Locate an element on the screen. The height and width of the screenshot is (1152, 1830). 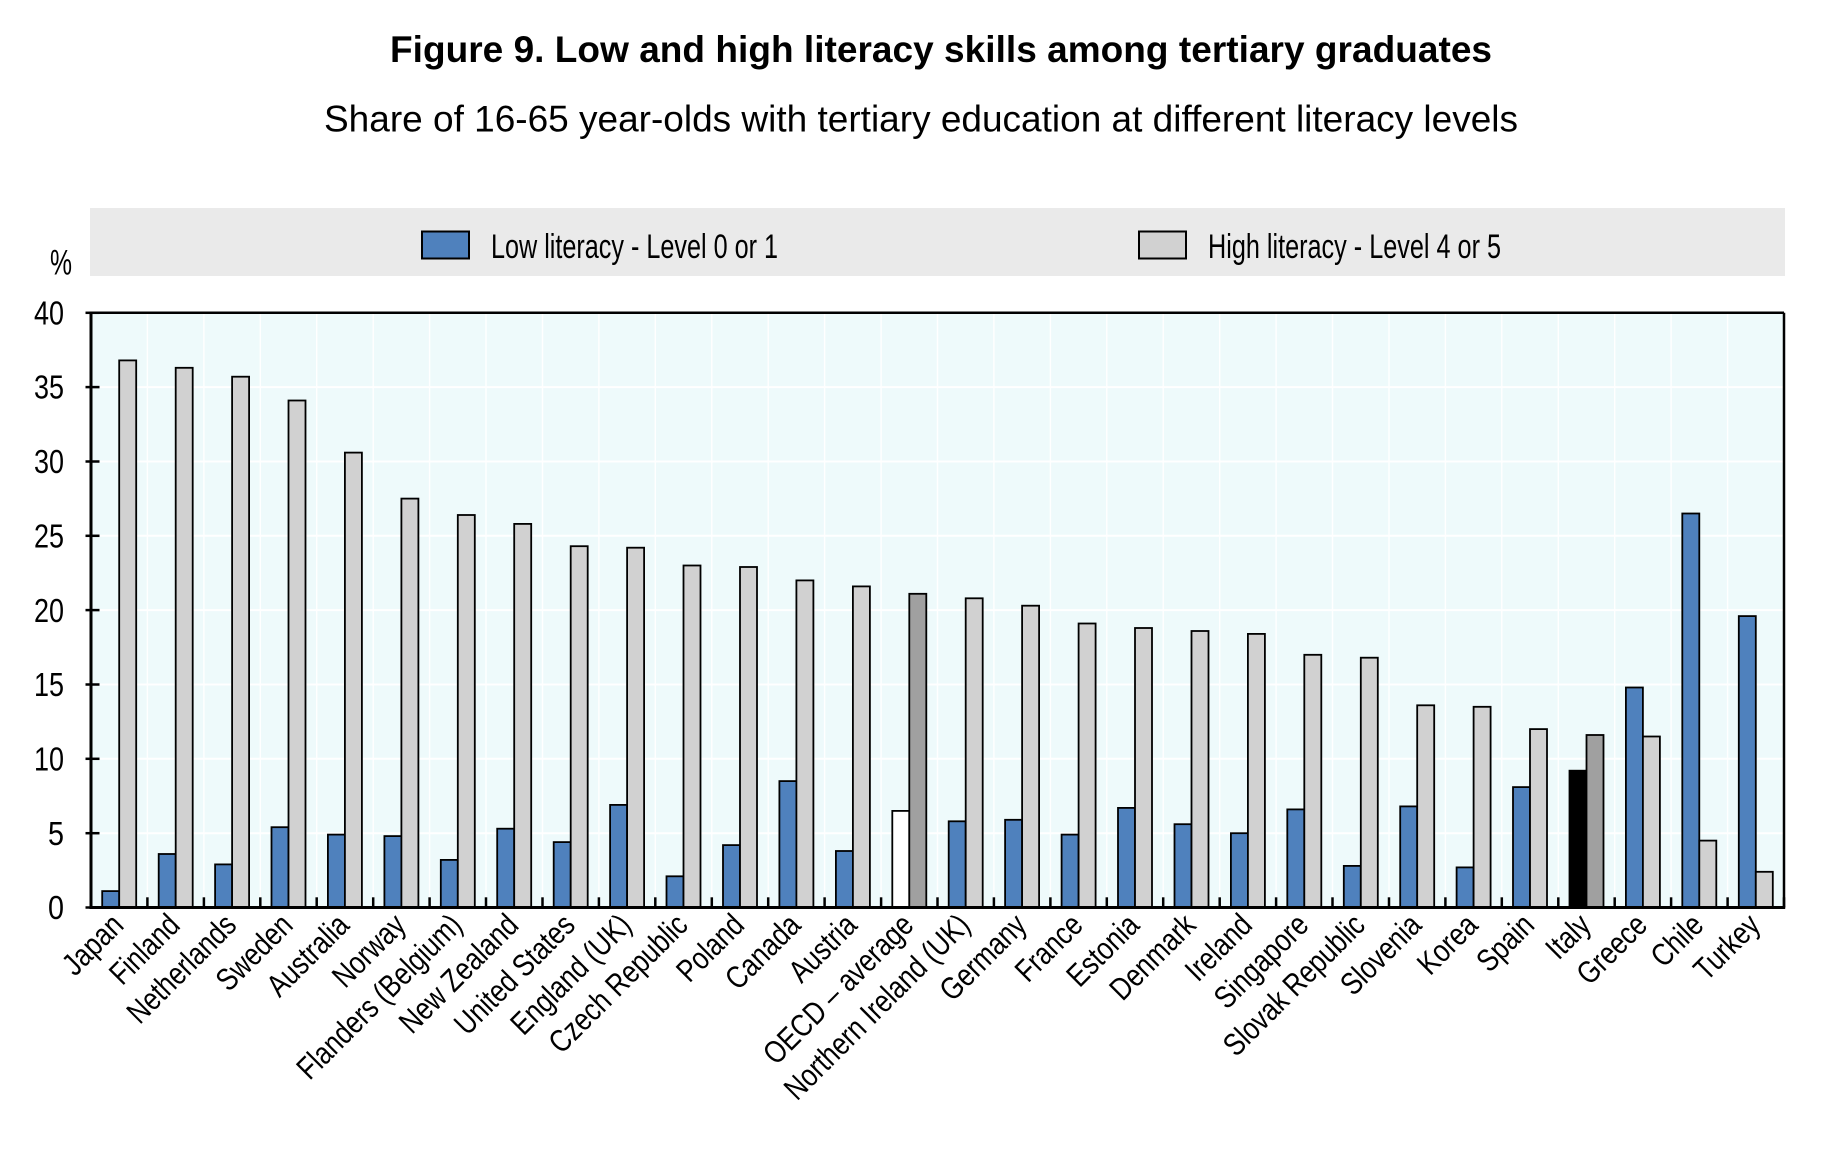
svg-text: 10 is located at coordinates (49, 759).